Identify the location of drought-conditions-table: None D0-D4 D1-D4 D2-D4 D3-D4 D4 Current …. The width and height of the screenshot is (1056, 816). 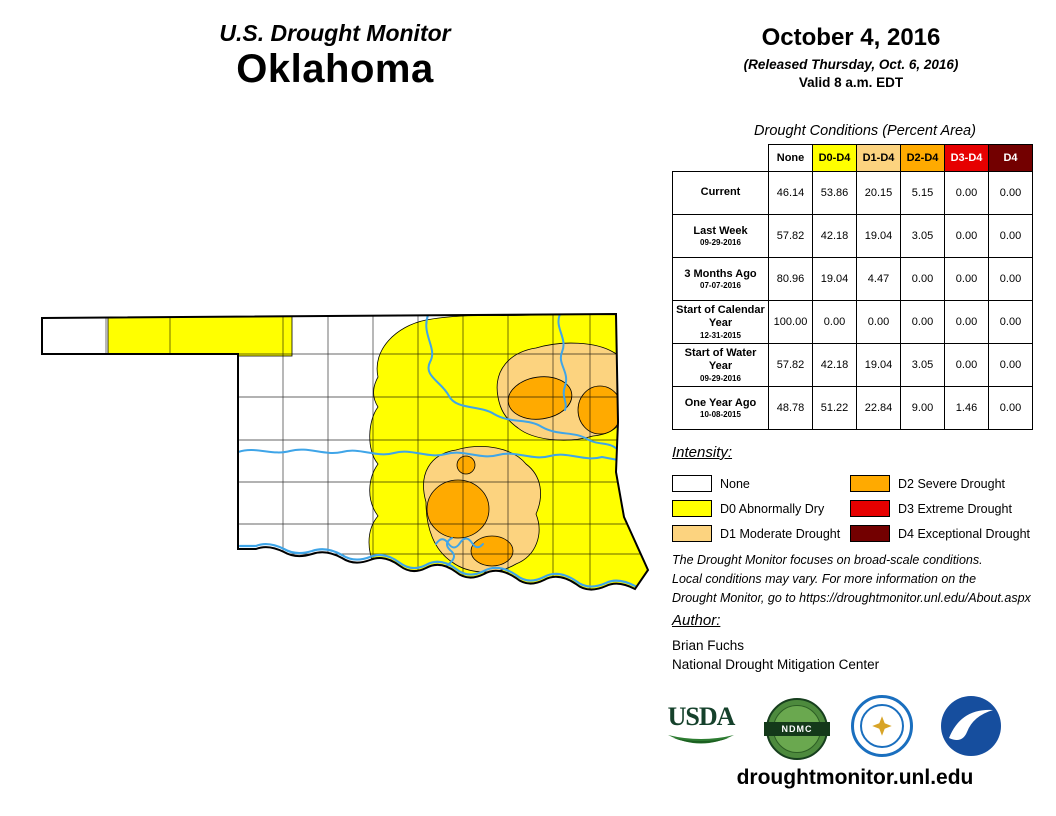
(852, 287).